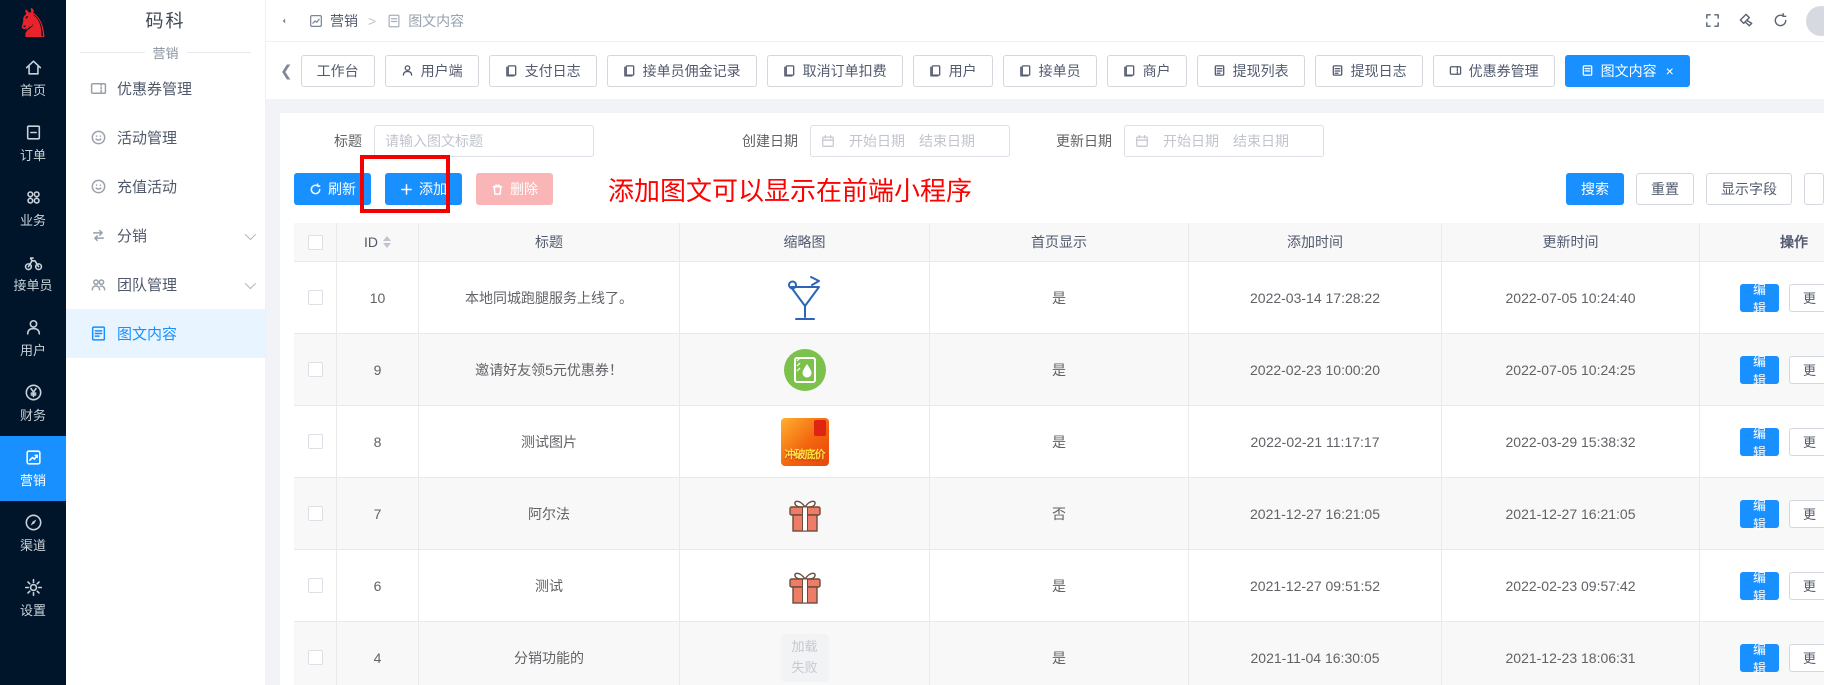 The width and height of the screenshot is (1824, 685). What do you see at coordinates (1794, 242) in the screenshot?
I see `col-actions: 操作` at bounding box center [1794, 242].